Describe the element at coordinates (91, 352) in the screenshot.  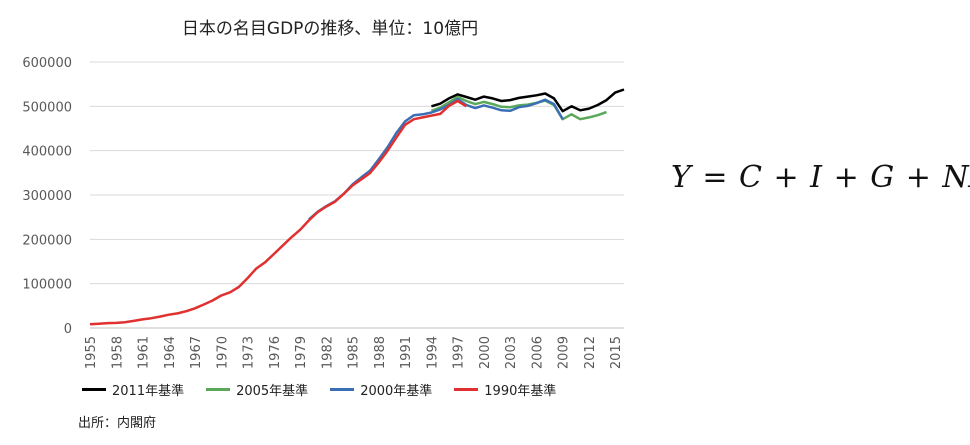
I see `x-tick-label: 1955` at that location.